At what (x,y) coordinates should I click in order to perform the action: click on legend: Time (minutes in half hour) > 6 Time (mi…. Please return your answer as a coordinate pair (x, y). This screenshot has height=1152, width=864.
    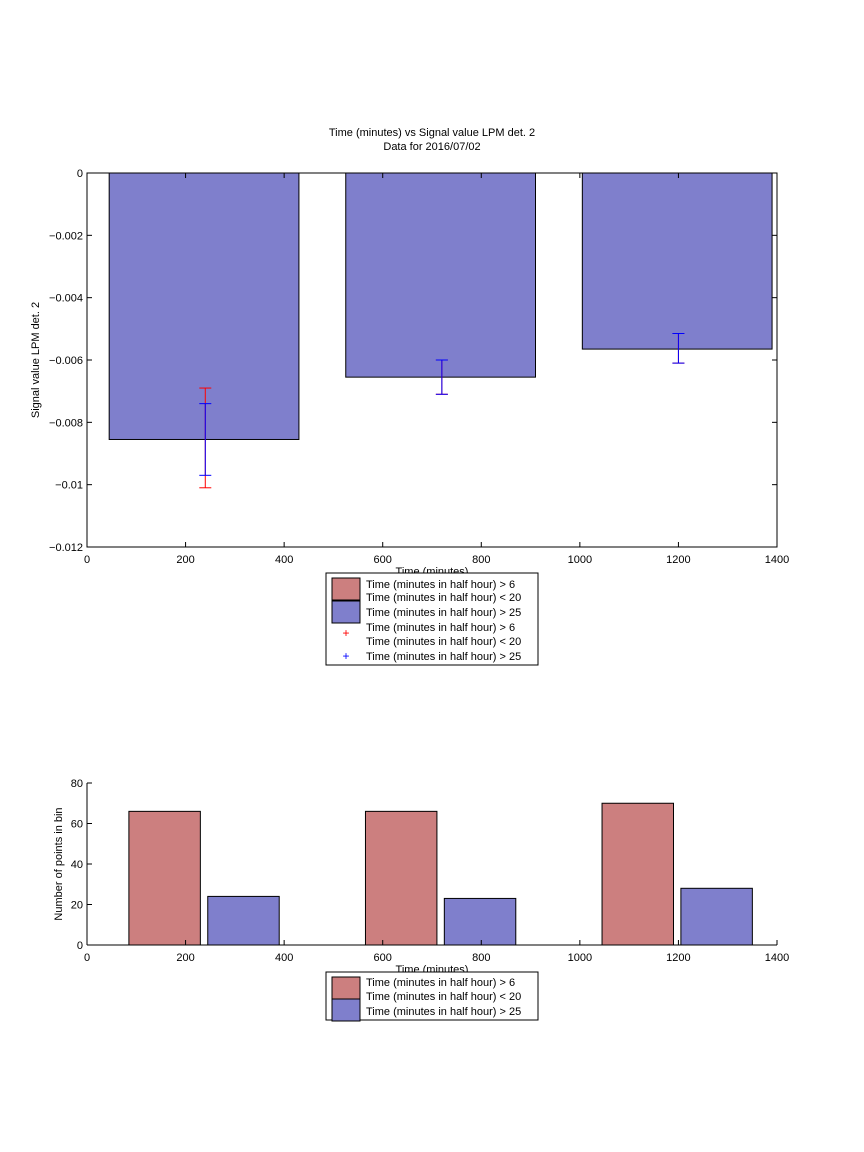
    Looking at the image, I should click on (432, 996).